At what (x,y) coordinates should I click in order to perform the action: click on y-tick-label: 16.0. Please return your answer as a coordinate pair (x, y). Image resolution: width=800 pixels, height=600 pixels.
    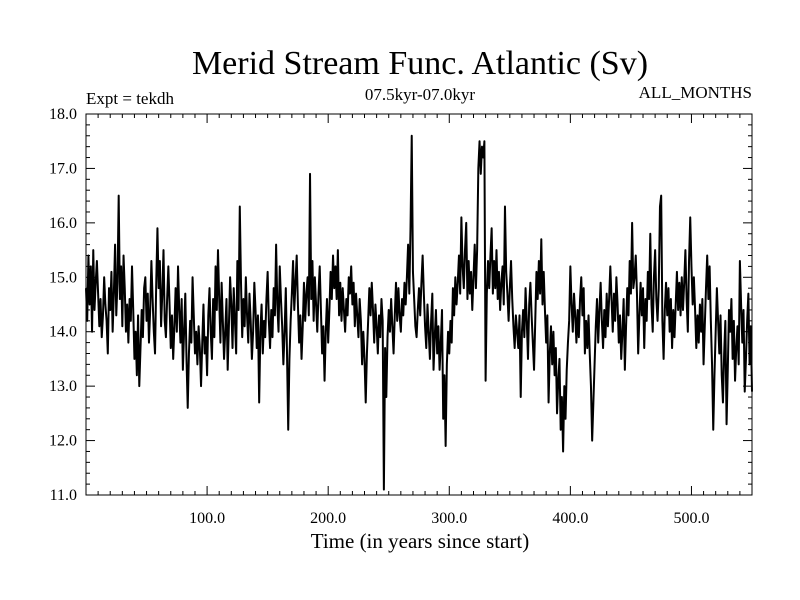
    Looking at the image, I should click on (63, 223).